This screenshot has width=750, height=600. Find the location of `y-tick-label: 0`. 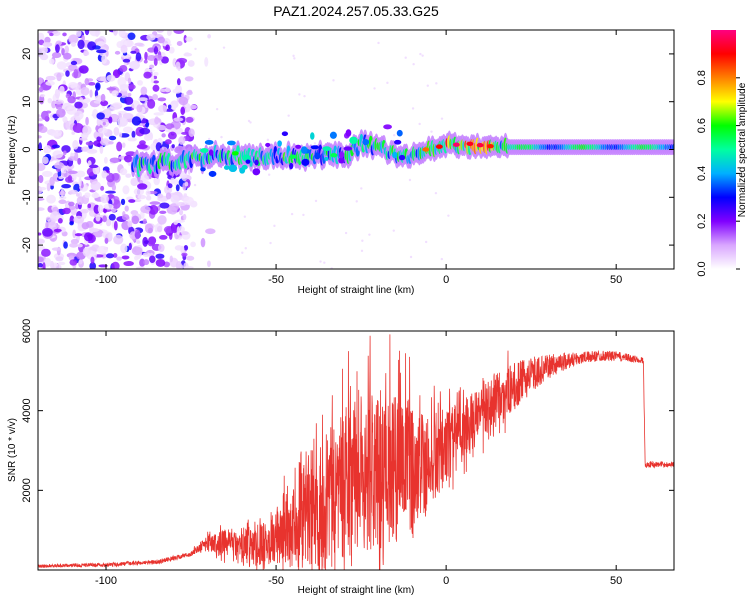

y-tick-label: 0 is located at coordinates (27, 149).